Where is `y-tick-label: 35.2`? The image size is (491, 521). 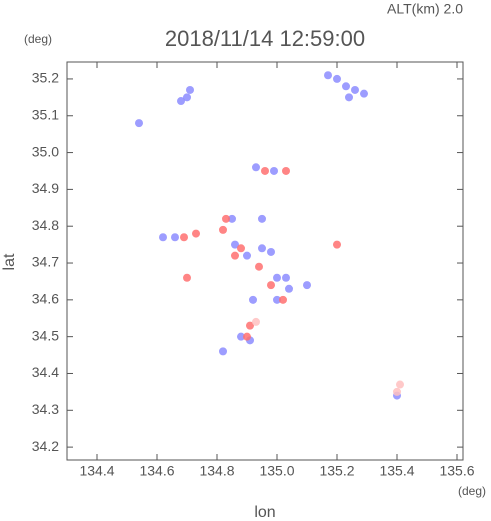 y-tick-label: 35.2 is located at coordinates (45, 78).